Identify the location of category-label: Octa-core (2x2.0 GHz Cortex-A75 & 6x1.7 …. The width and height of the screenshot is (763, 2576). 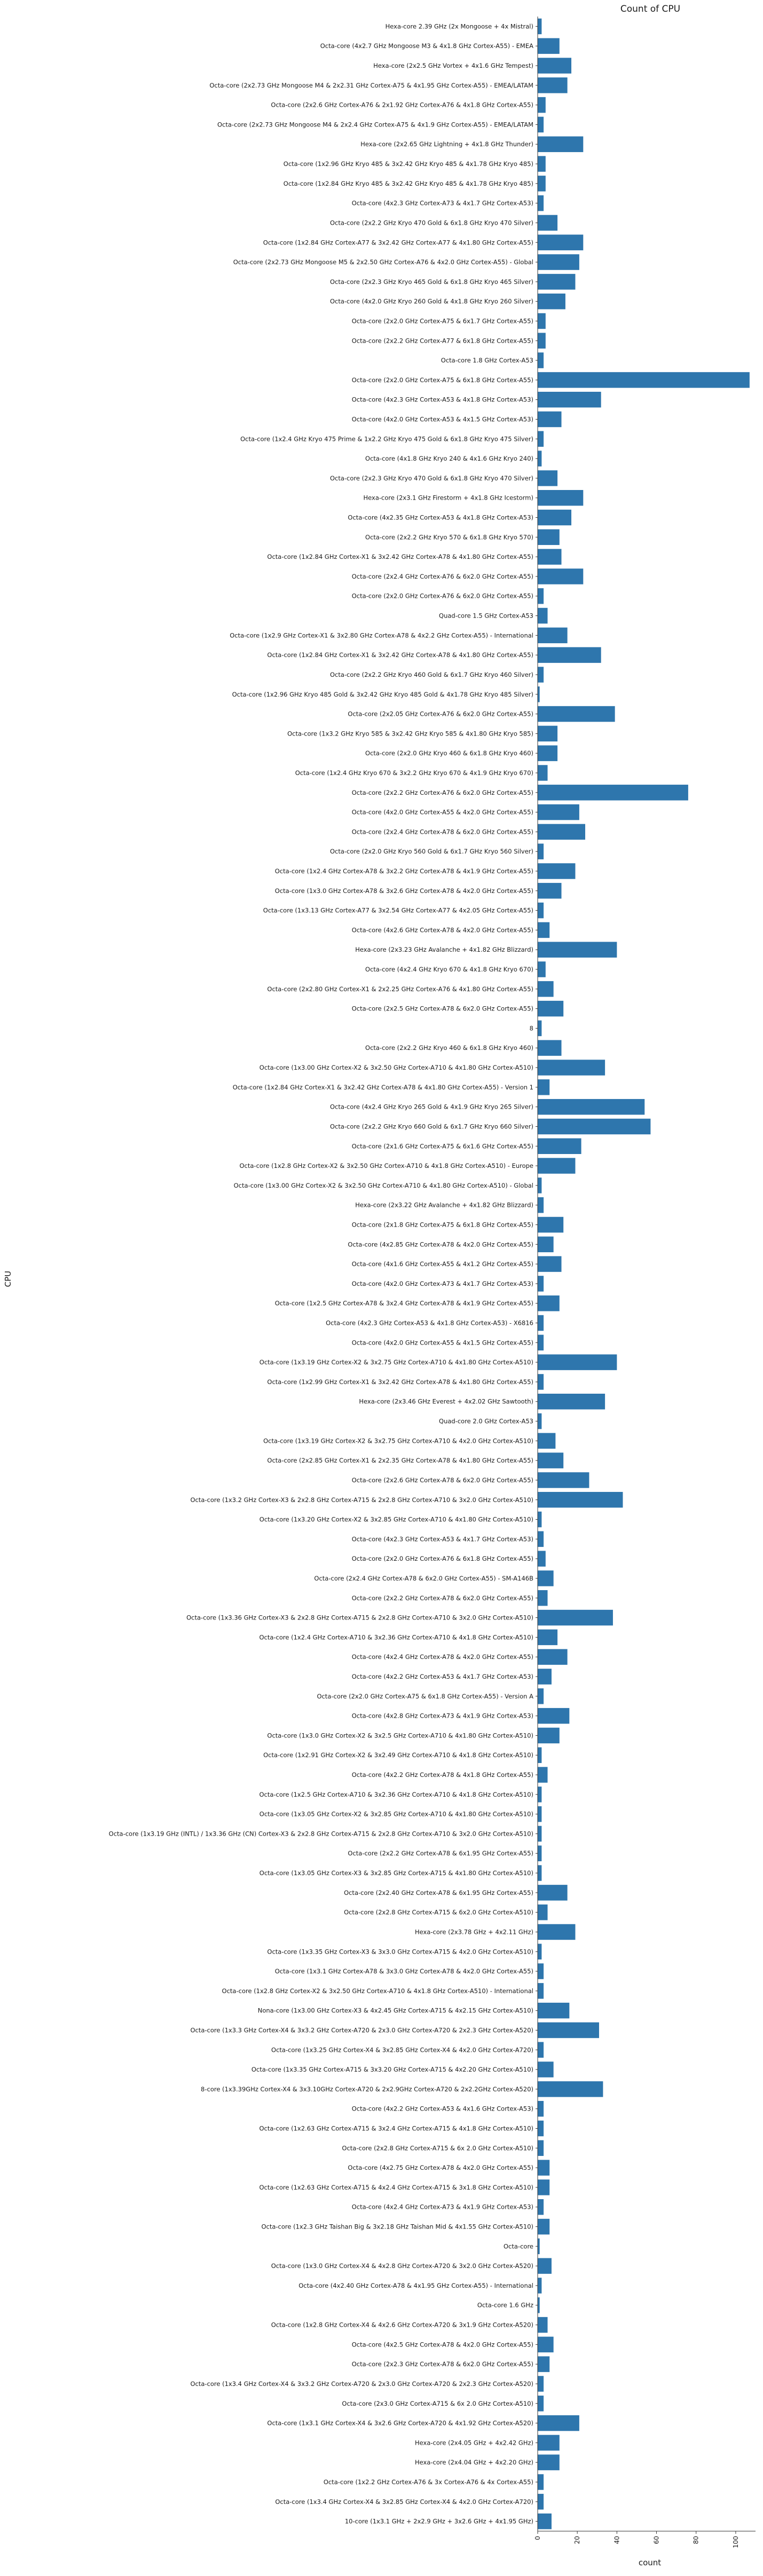
(442, 321).